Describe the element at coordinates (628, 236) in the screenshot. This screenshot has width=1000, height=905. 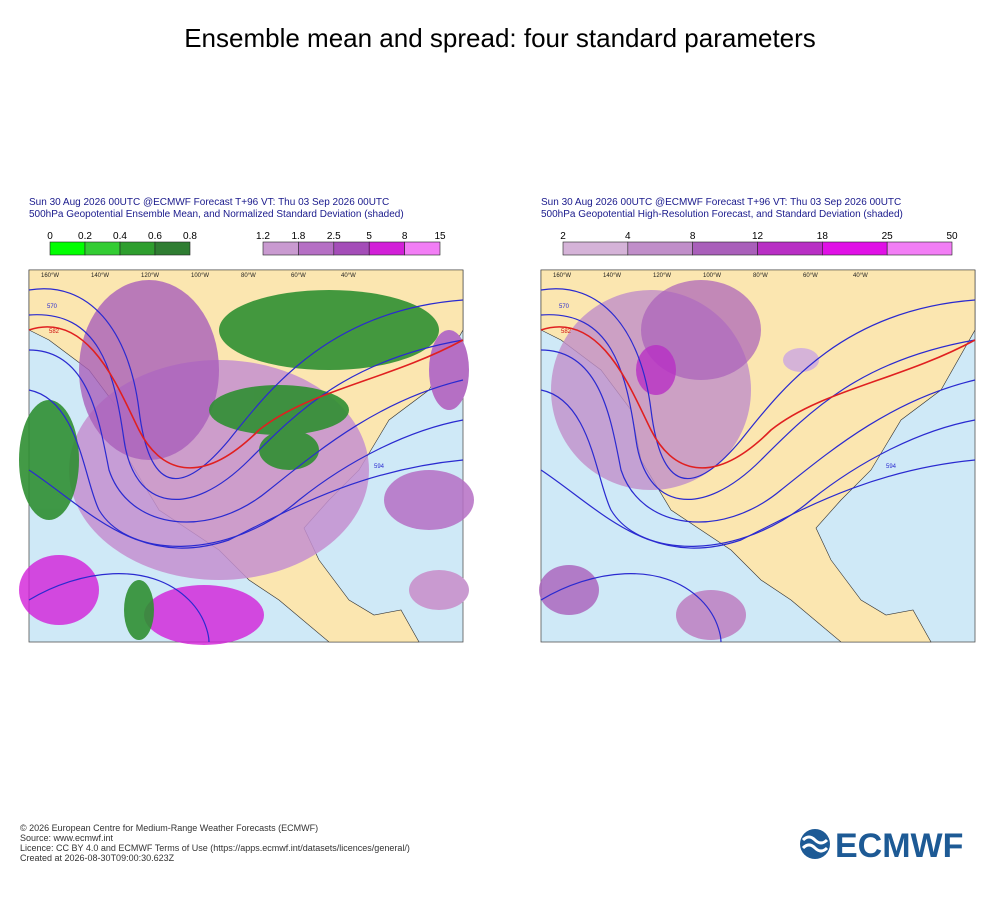
I see `legend-tick: 4` at that location.